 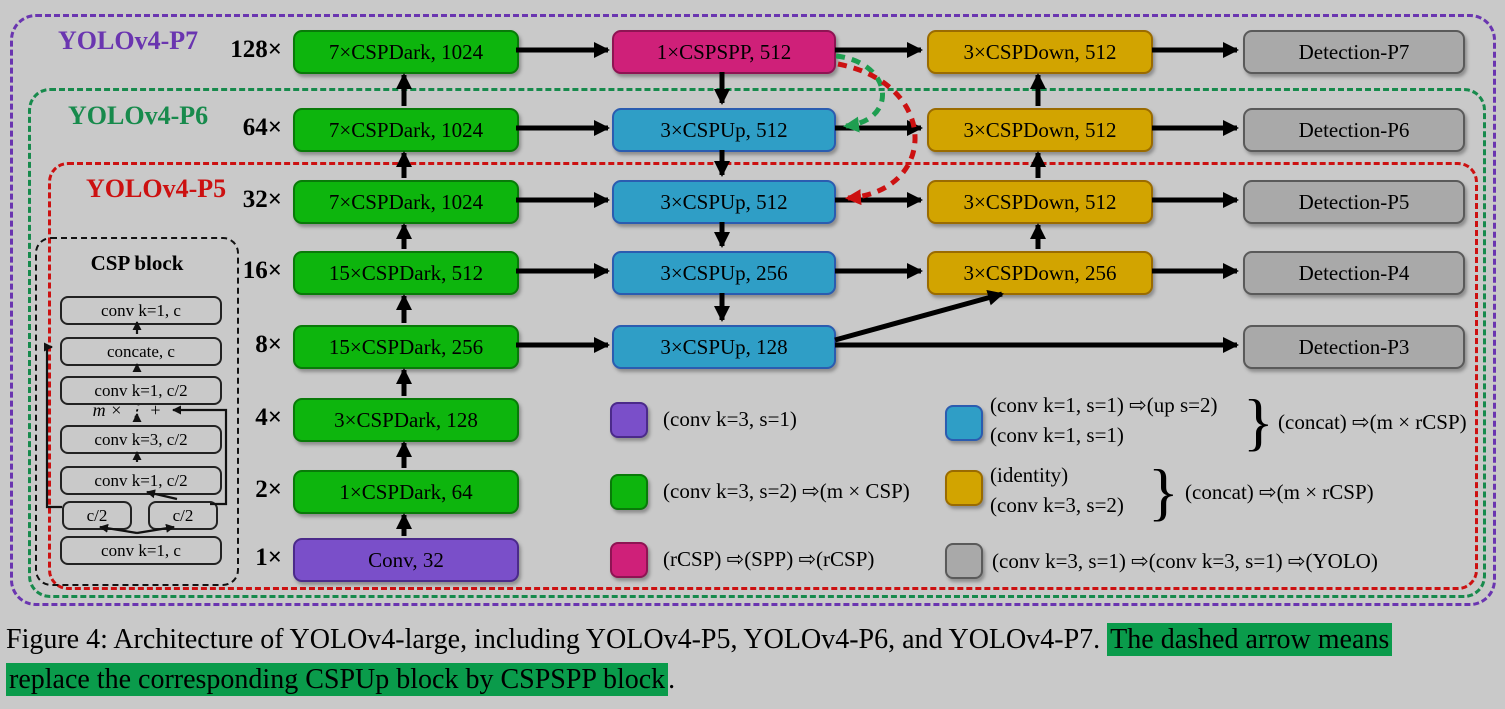 What do you see at coordinates (724, 347) in the screenshot?
I see `cspup-block-p3: 3×CSPUp, 128` at bounding box center [724, 347].